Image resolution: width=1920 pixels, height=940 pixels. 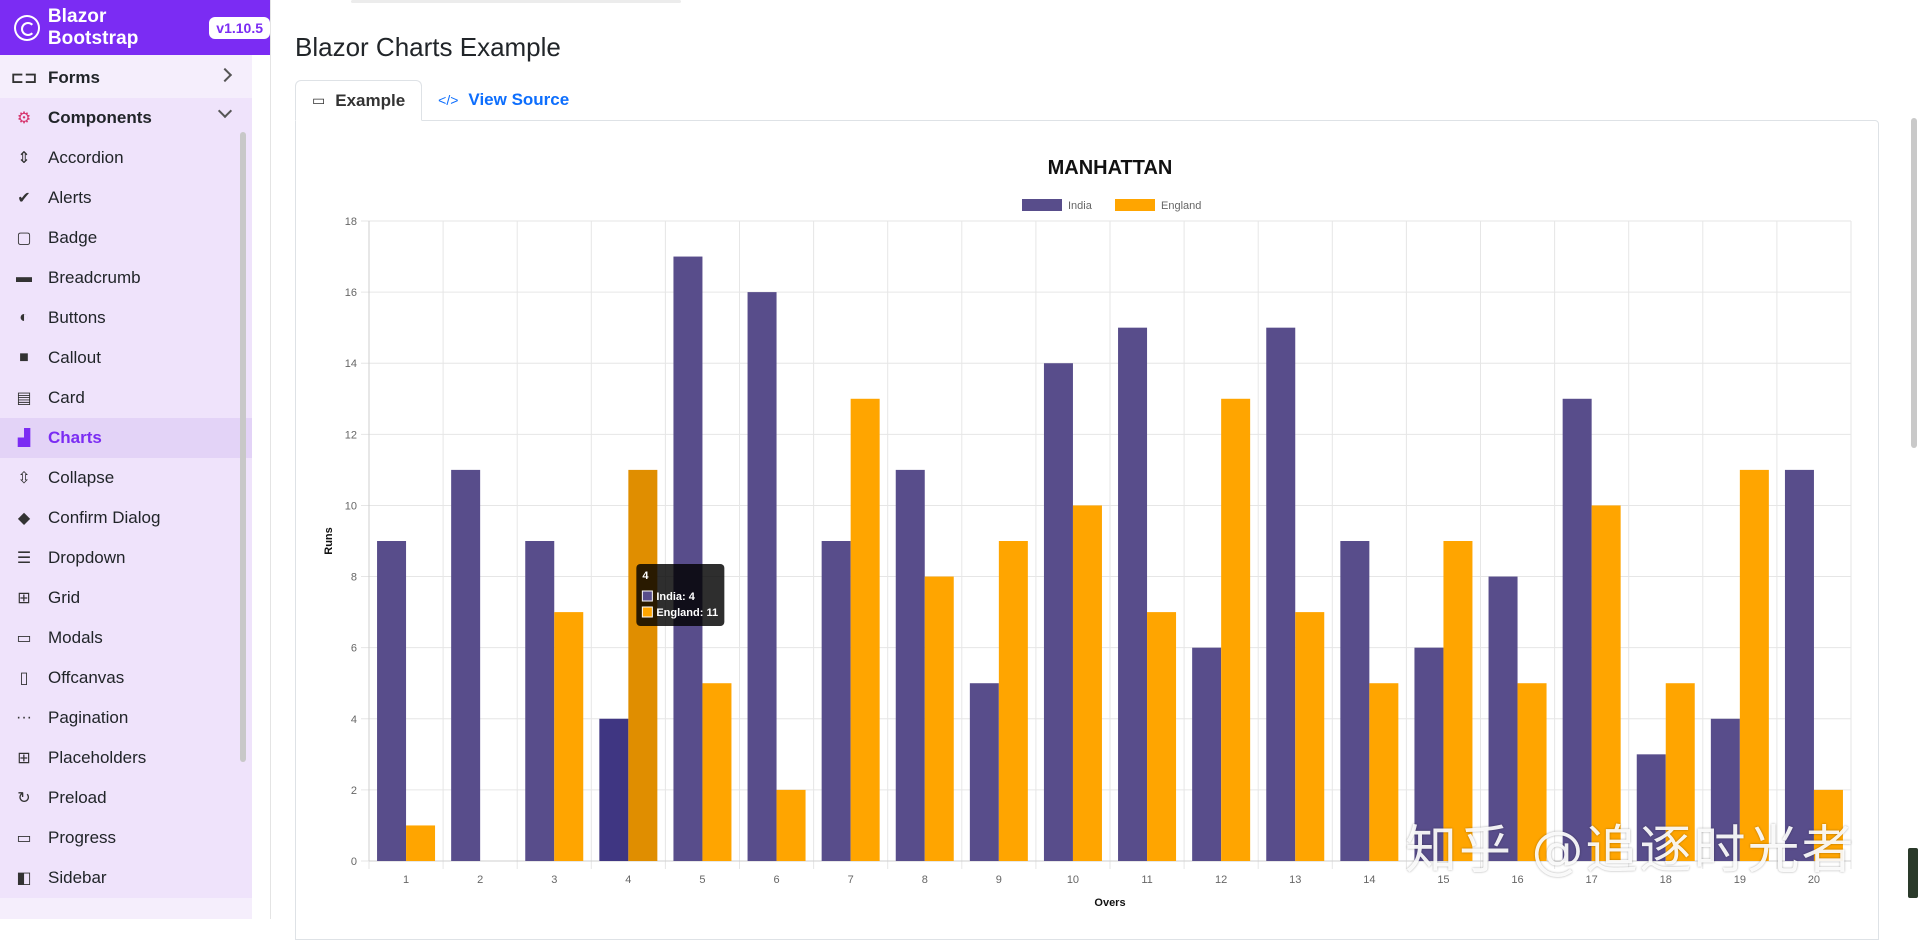 I want to click on tab-example: ▭ Example, so click(x=359, y=100).